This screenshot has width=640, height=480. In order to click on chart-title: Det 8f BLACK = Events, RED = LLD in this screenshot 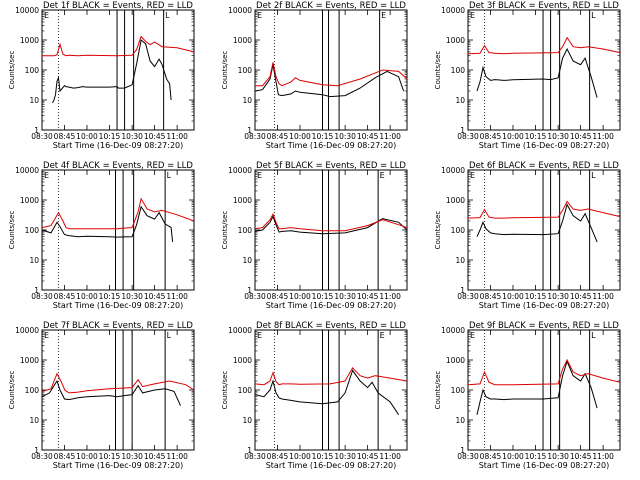, I will do `click(331, 326)`.